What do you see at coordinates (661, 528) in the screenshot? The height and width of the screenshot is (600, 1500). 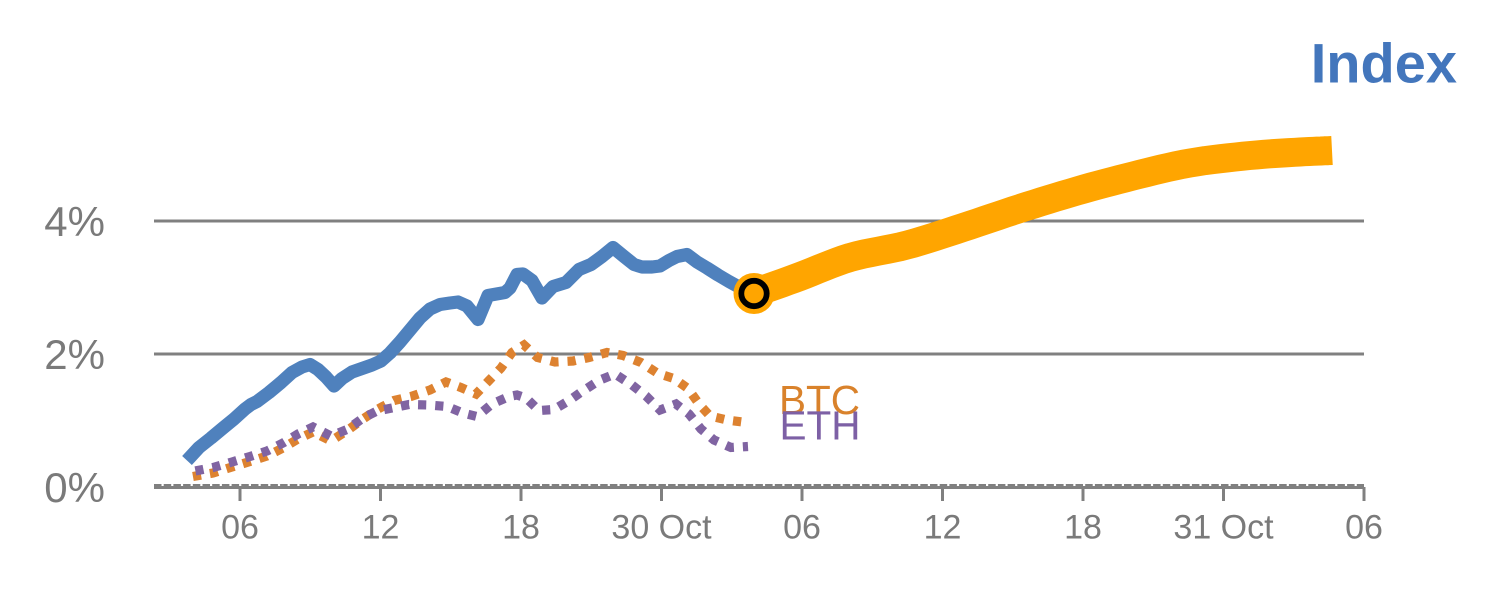 I see `svg-text: 30 Oct` at bounding box center [661, 528].